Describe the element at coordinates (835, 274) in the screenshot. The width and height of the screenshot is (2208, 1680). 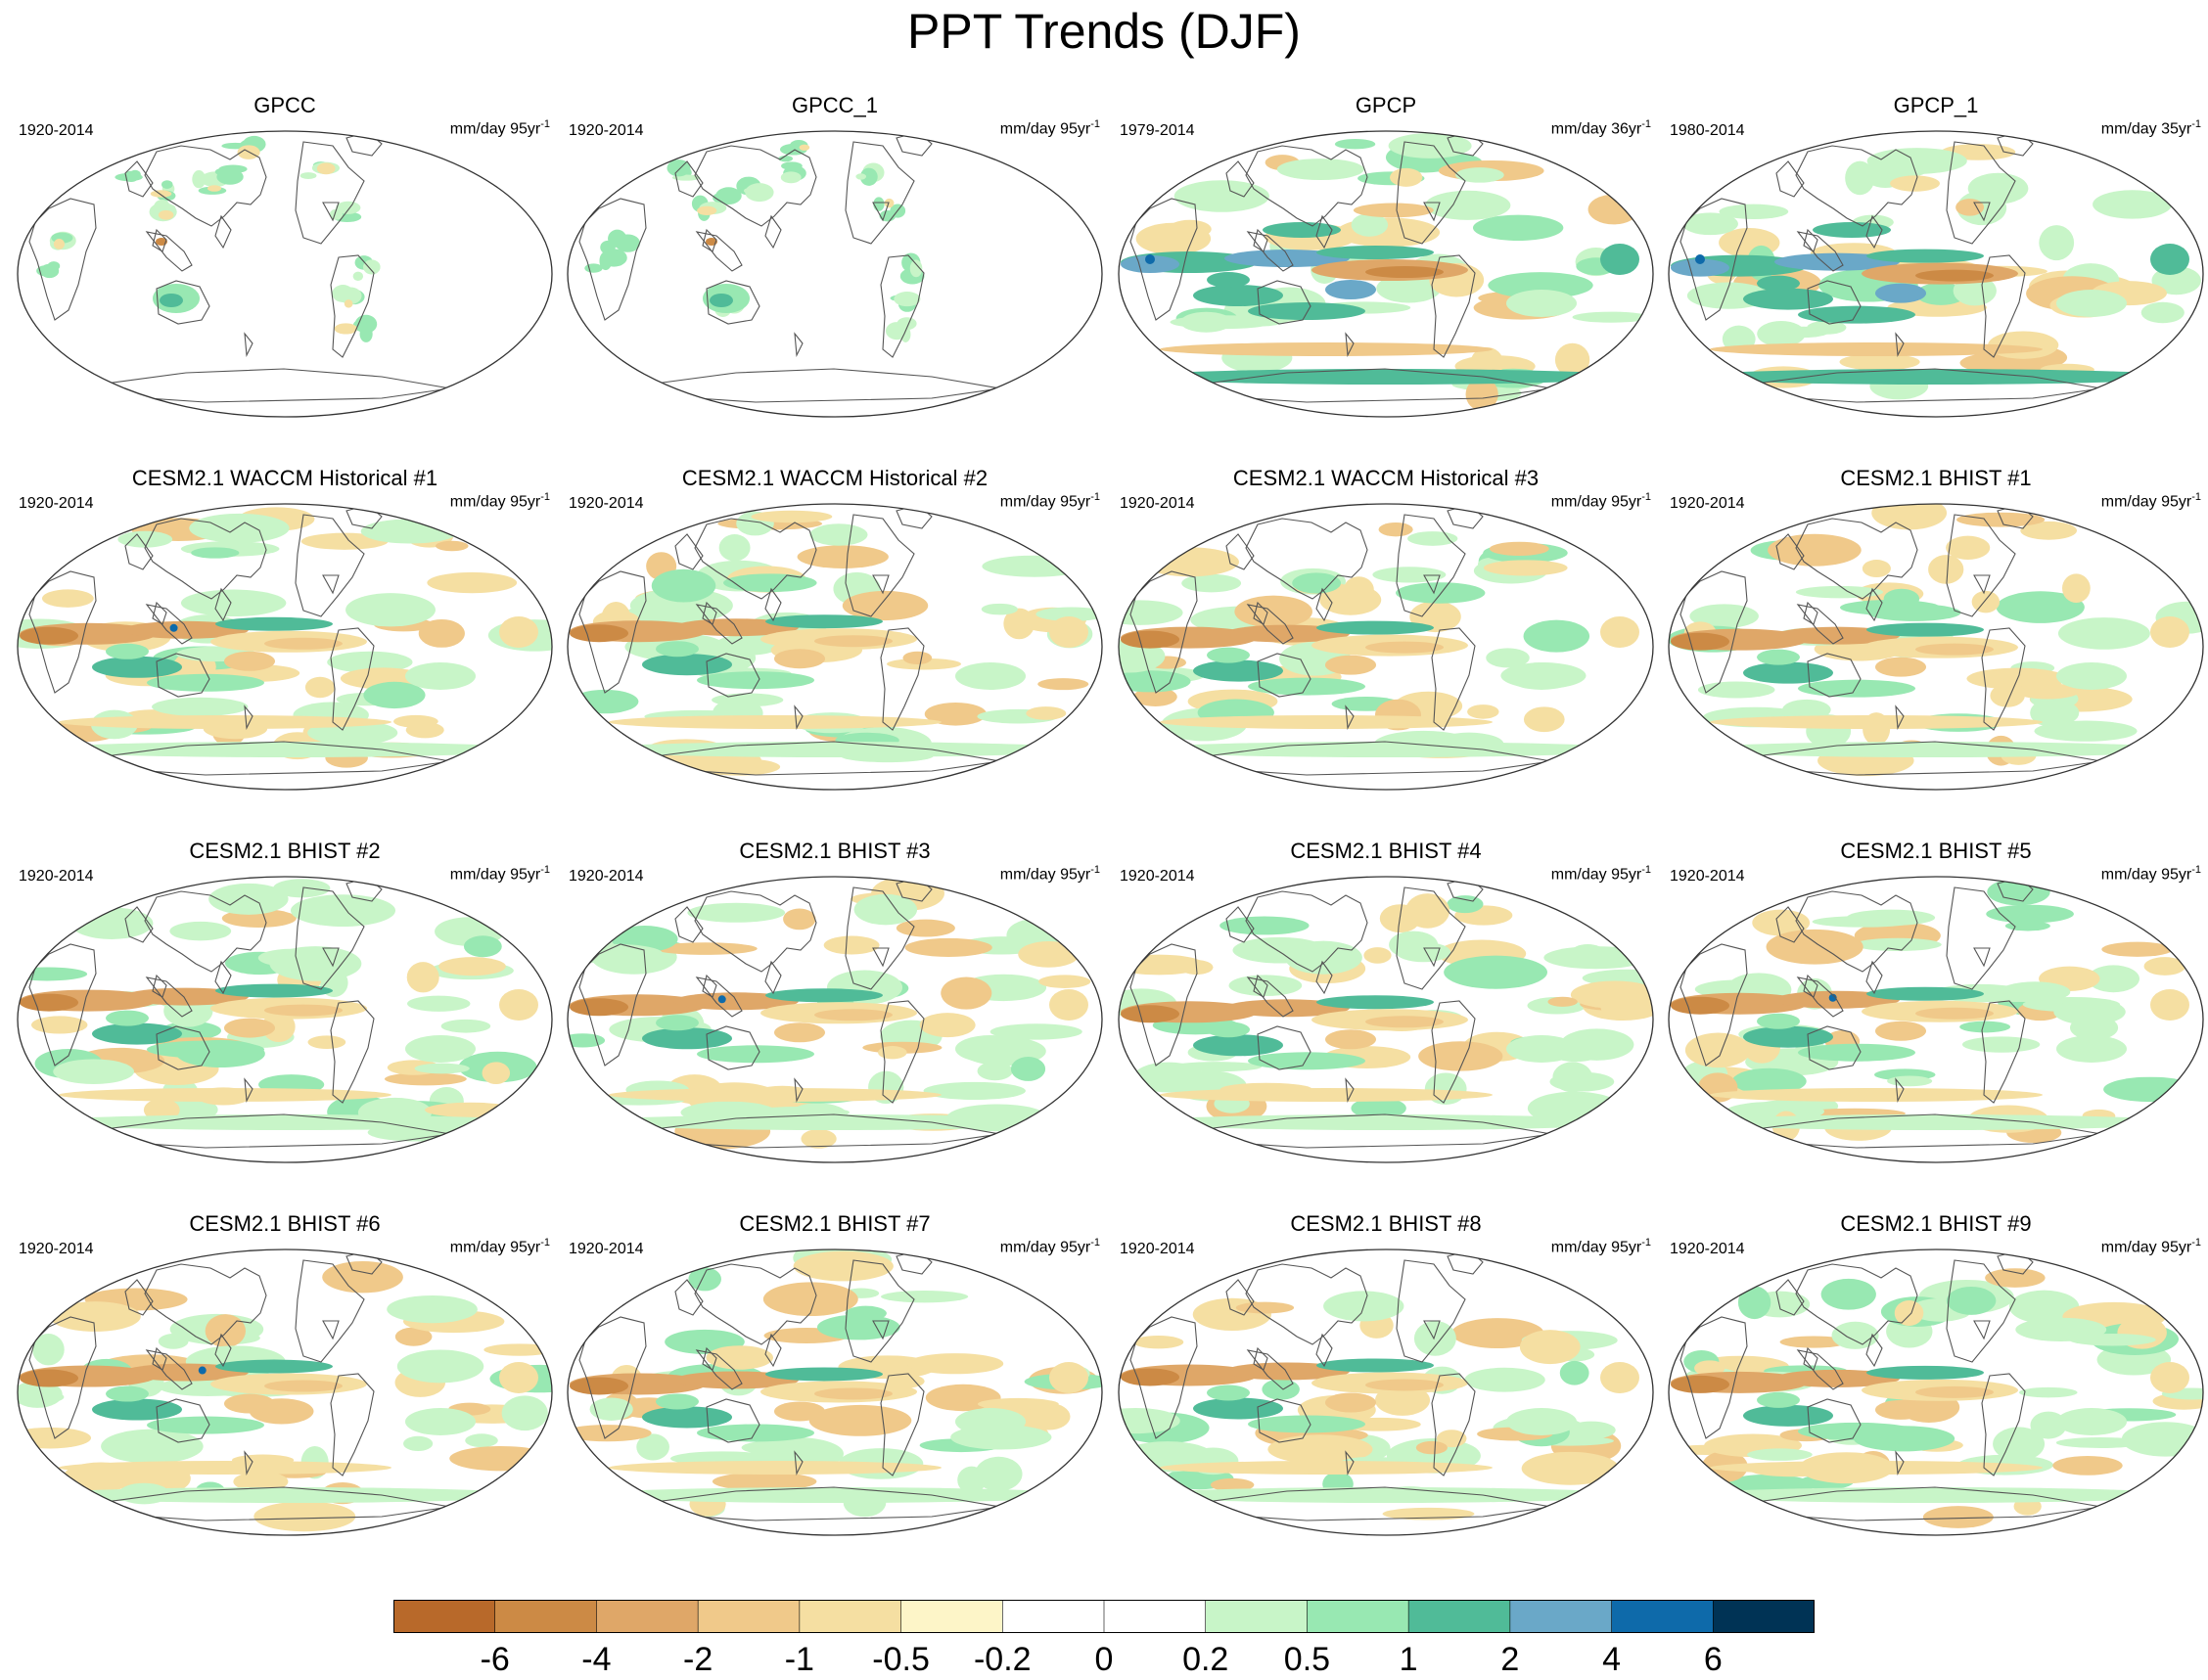
I see `map-svg` at that location.